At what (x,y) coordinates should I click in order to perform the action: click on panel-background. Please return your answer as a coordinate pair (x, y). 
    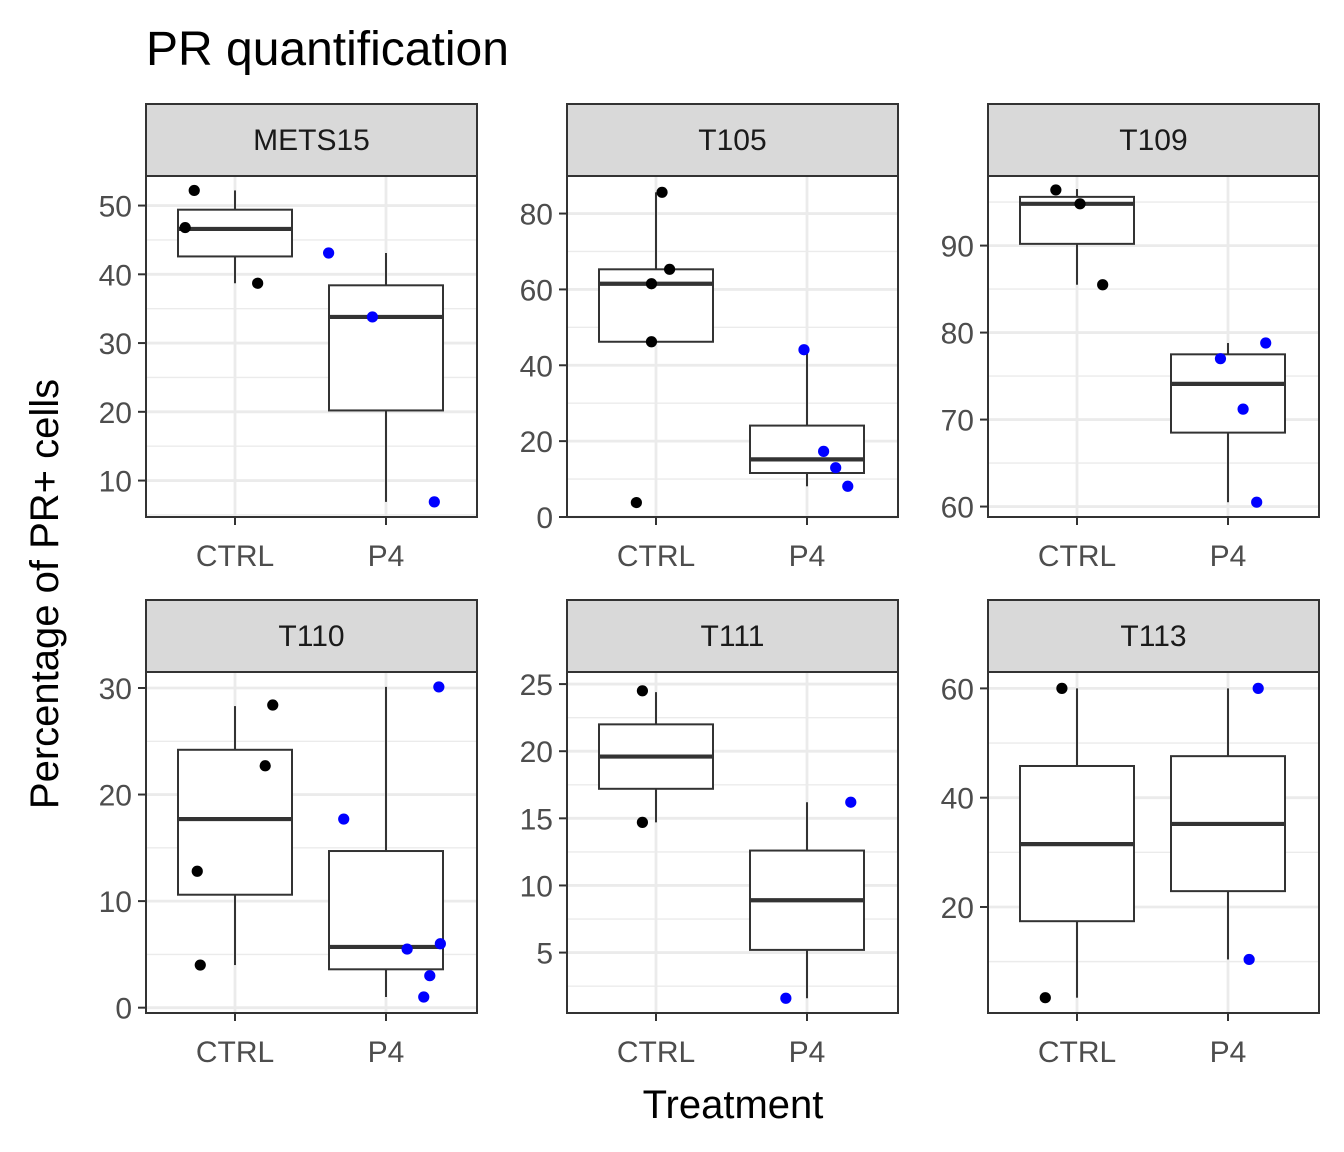
    Looking at the image, I should click on (732, 842).